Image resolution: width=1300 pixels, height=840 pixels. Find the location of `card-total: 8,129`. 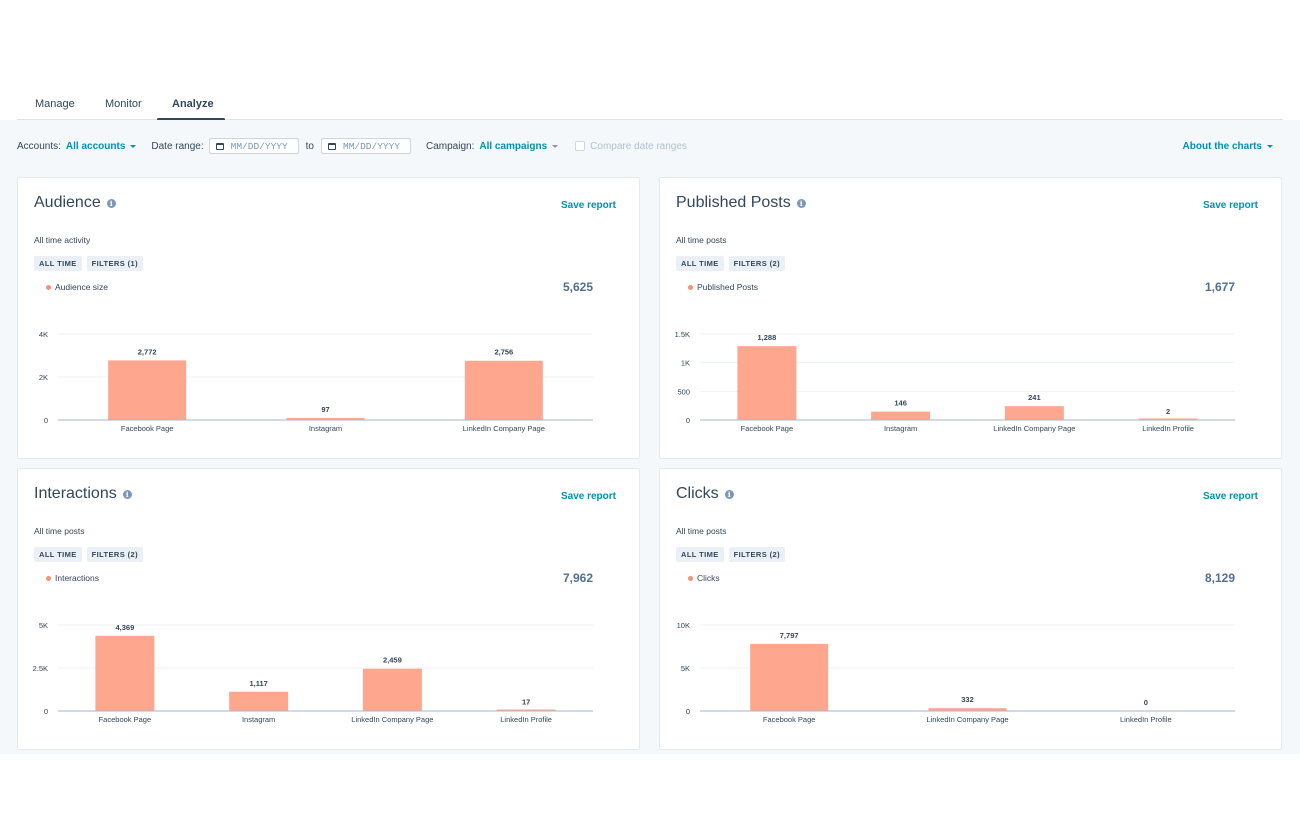

card-total: 8,129 is located at coordinates (1219, 578).